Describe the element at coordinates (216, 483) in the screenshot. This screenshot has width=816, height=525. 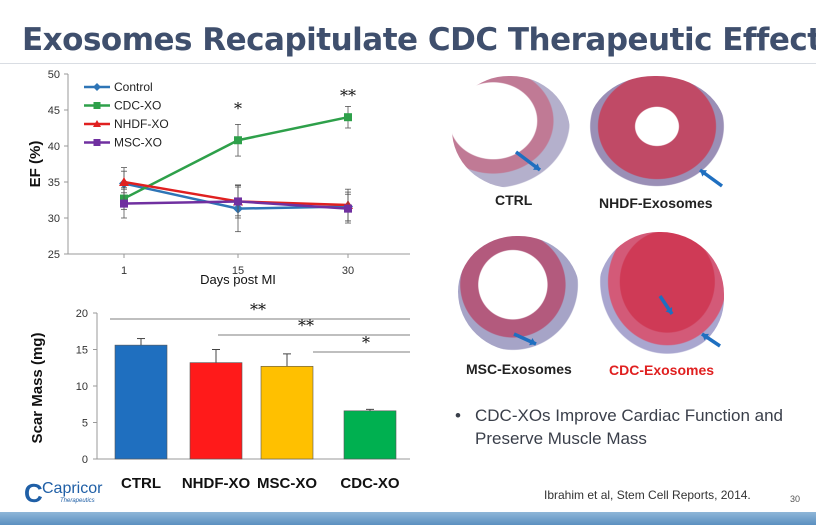
I see `bar-category-label: NHDF-XO` at that location.